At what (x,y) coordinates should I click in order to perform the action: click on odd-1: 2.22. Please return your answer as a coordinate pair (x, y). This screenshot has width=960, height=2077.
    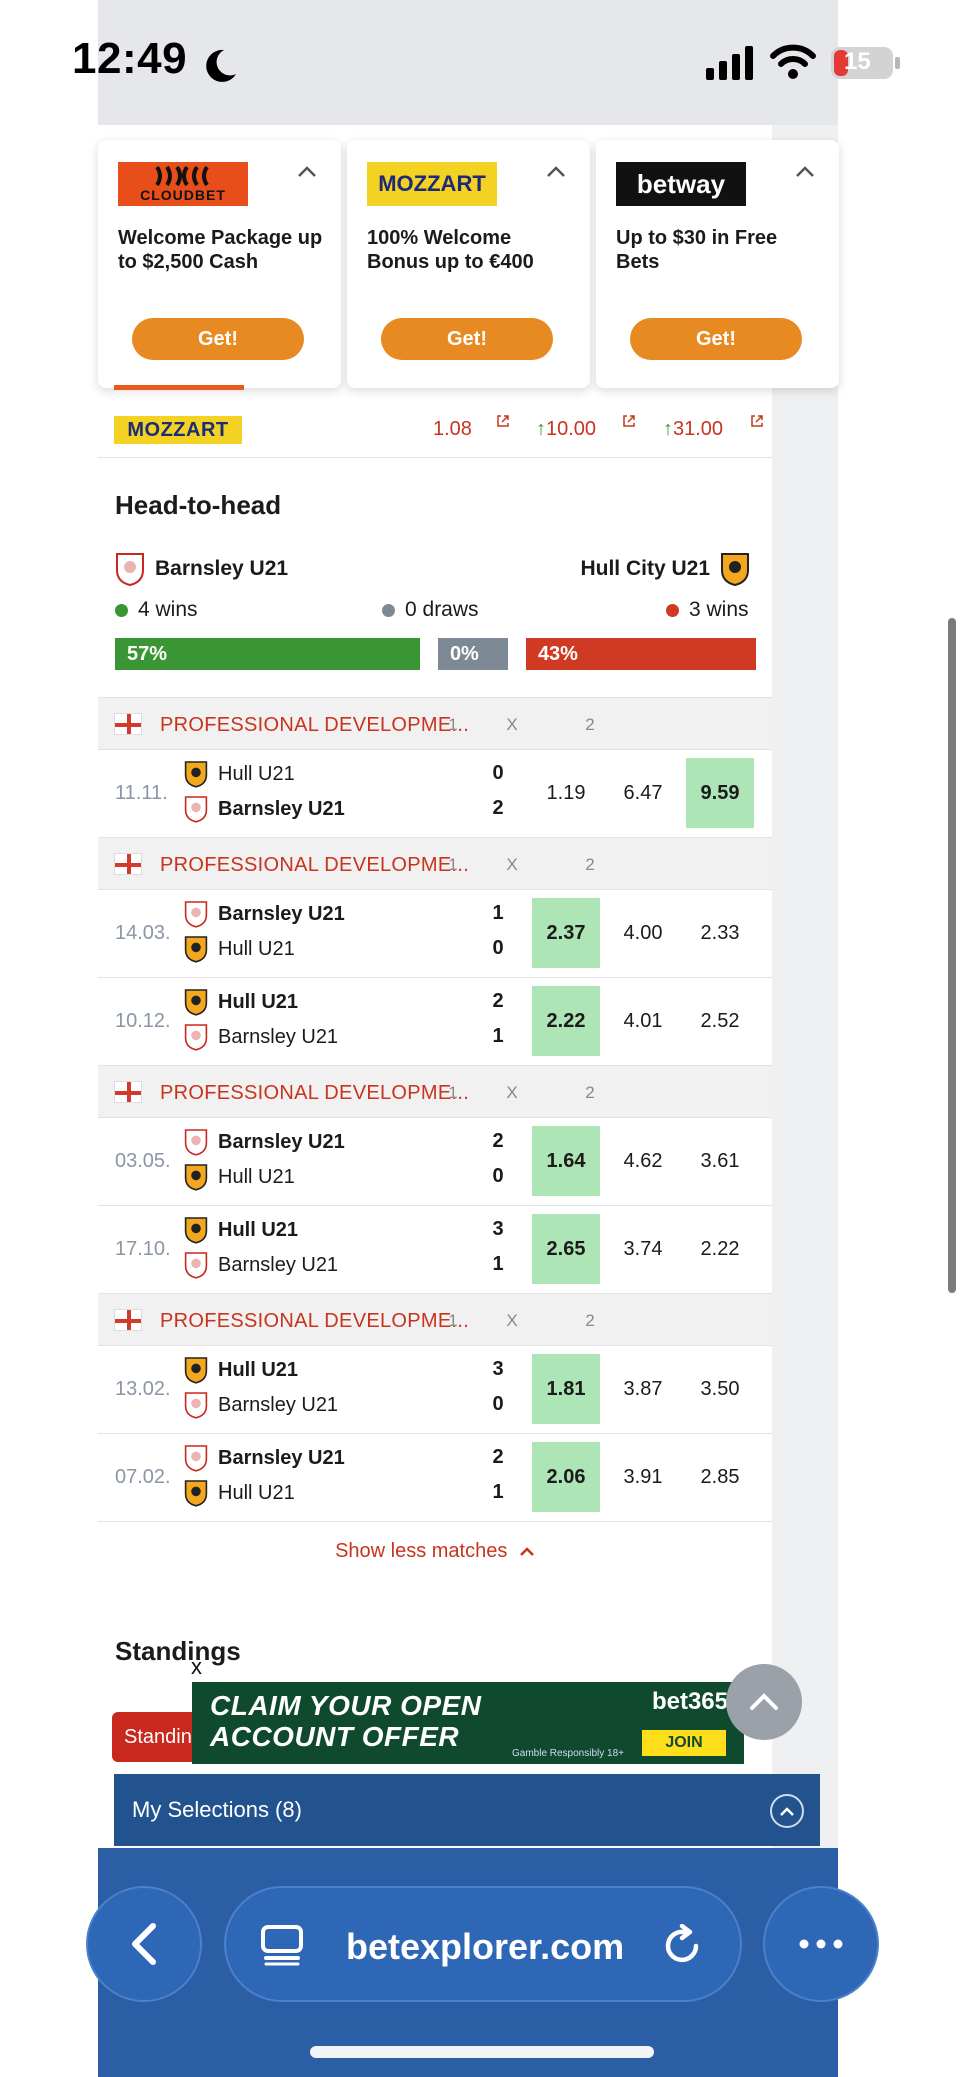
    Looking at the image, I should click on (566, 1021).